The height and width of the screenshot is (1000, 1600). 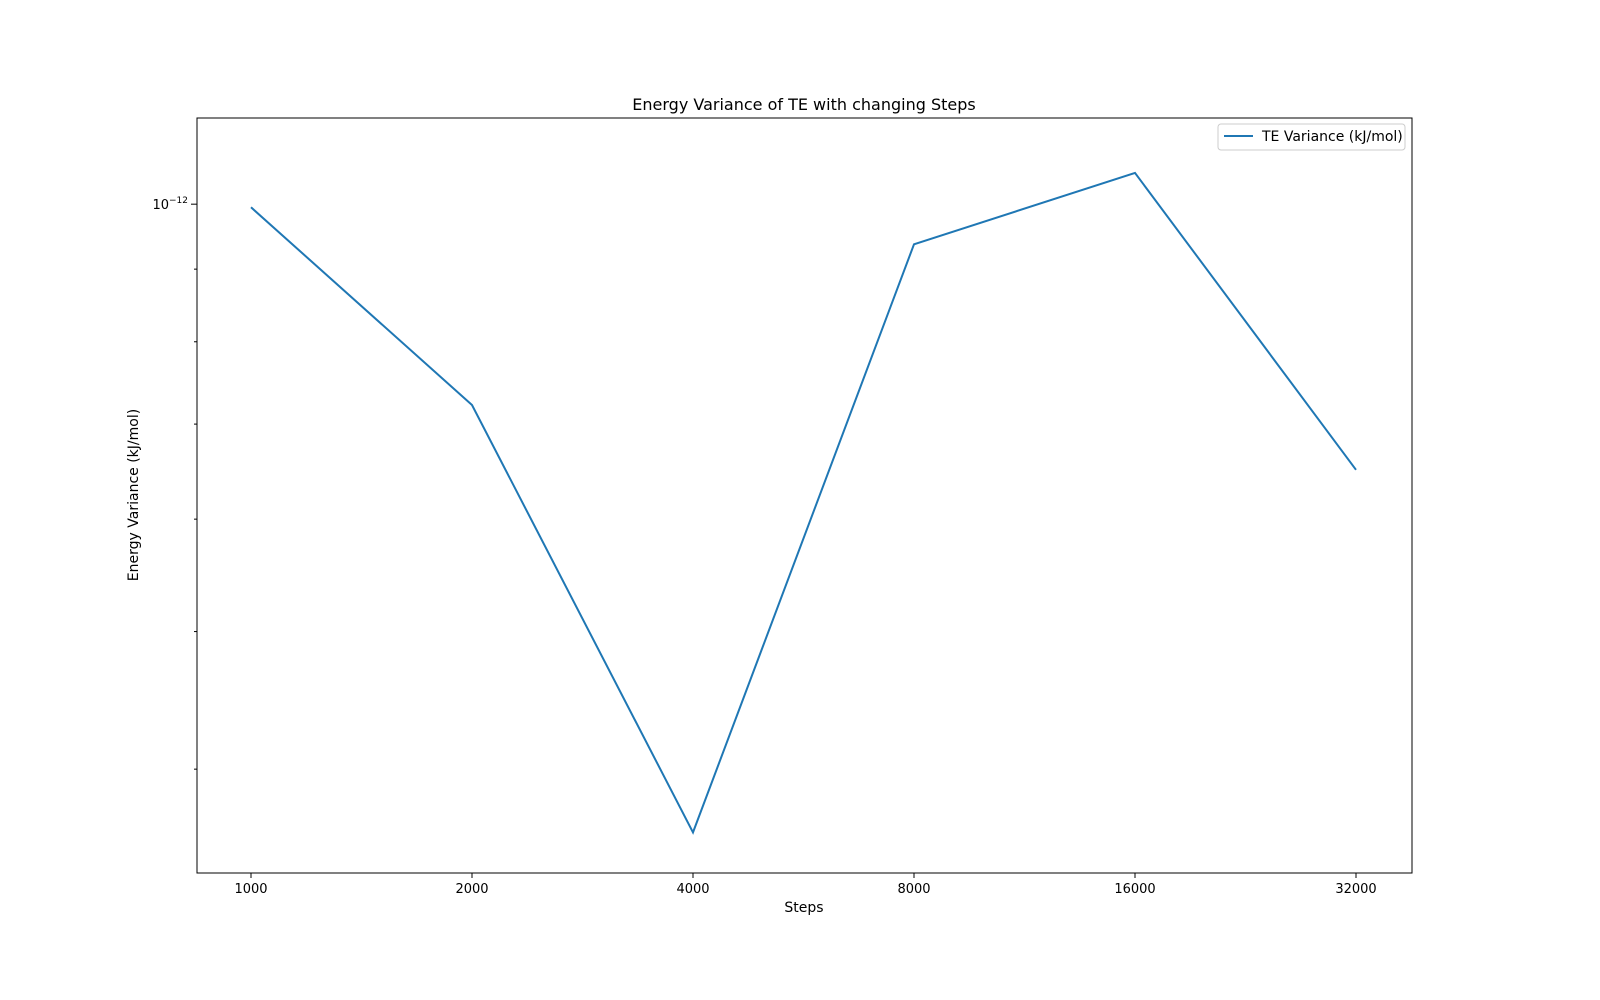 I want to click on legend-box, so click(x=1311, y=137).